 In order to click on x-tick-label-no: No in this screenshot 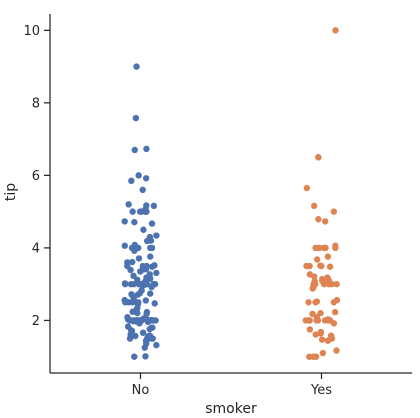, I will do `click(141, 390)`.